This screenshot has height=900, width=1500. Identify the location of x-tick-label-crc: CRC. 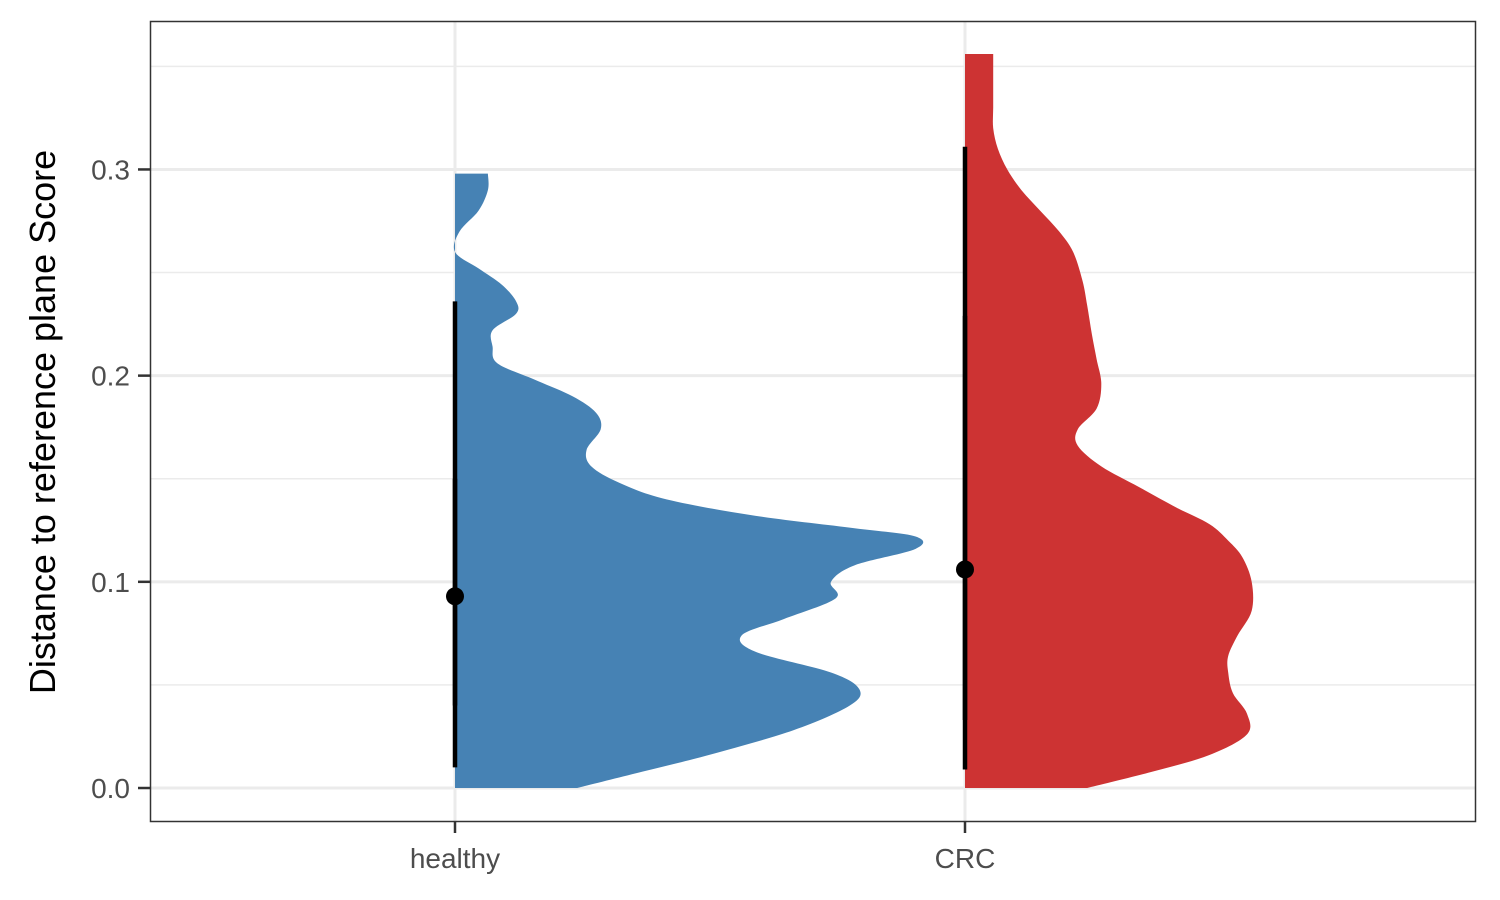
(965, 858).